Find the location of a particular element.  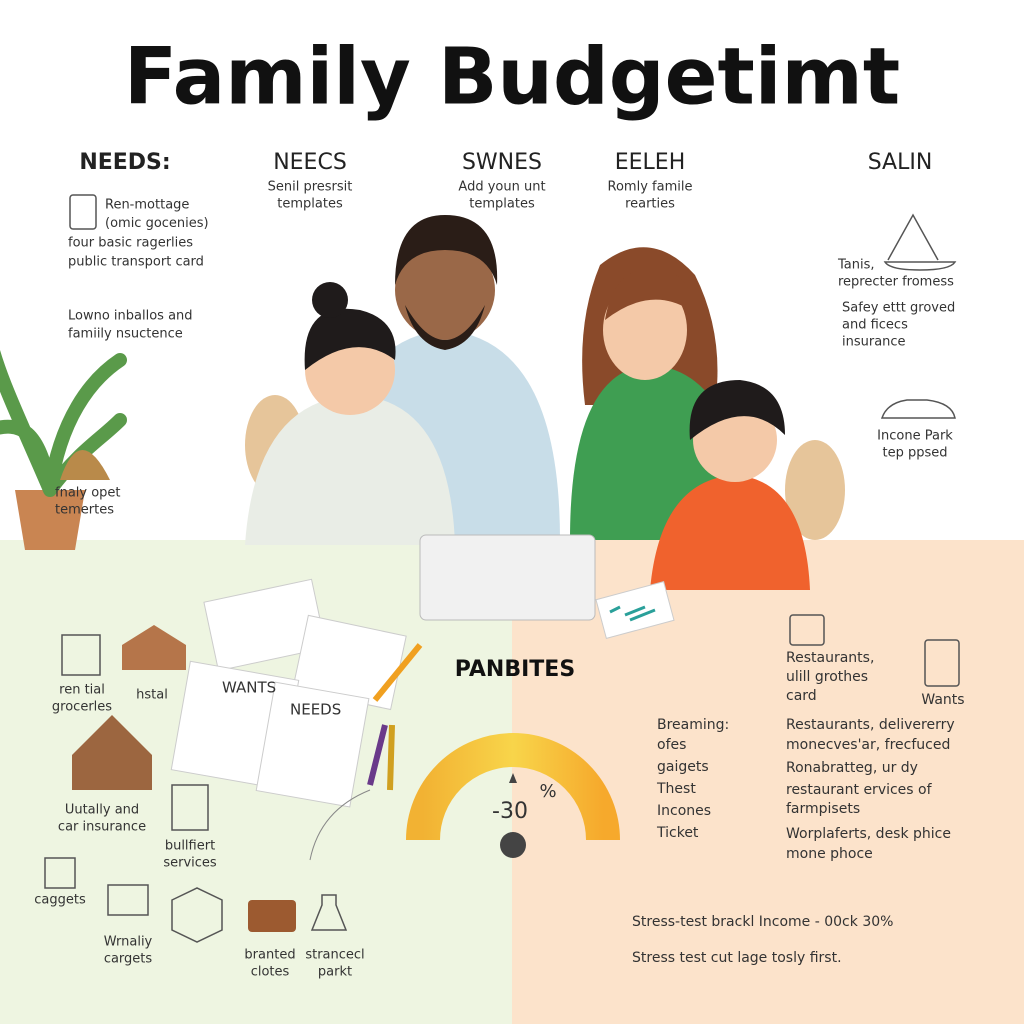

label: Ren-mottage is located at coordinates (147, 205).